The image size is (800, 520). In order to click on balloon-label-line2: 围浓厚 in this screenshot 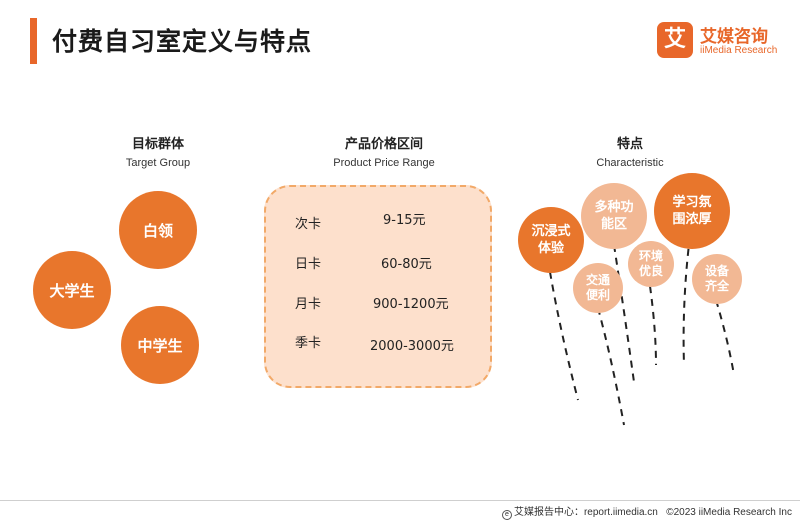, I will do `click(692, 219)`.